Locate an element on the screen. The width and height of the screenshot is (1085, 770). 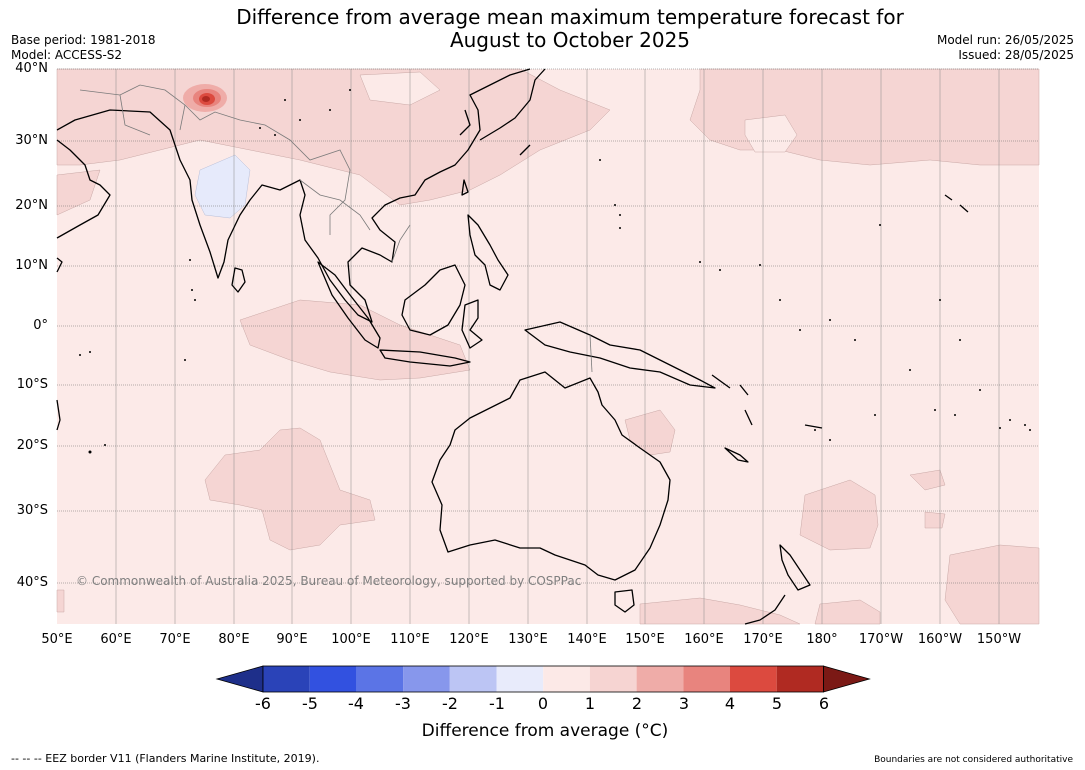
lon-label: 160°W is located at coordinates (940, 639).